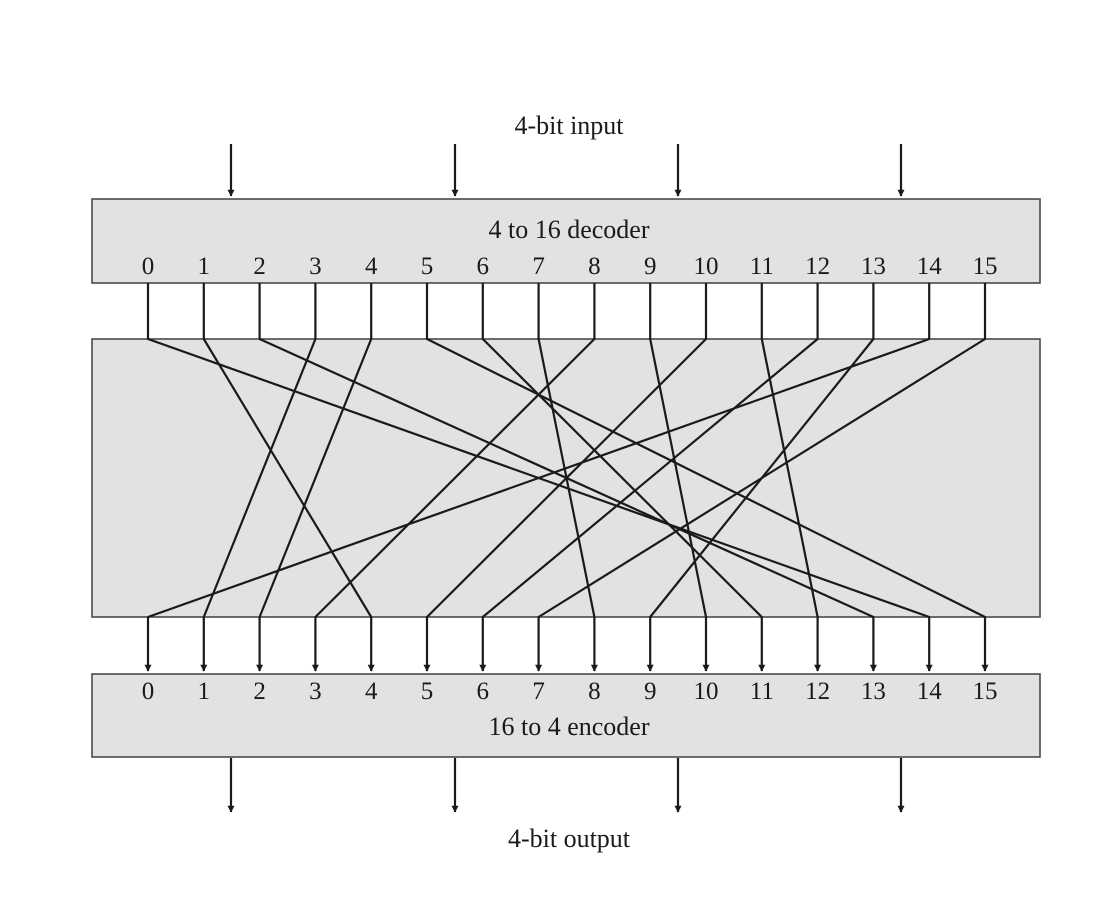 Image resolution: width=1115 pixels, height=910 pixels. Describe the element at coordinates (315, 266) in the screenshot. I see `decoder-output-3: 3` at that location.